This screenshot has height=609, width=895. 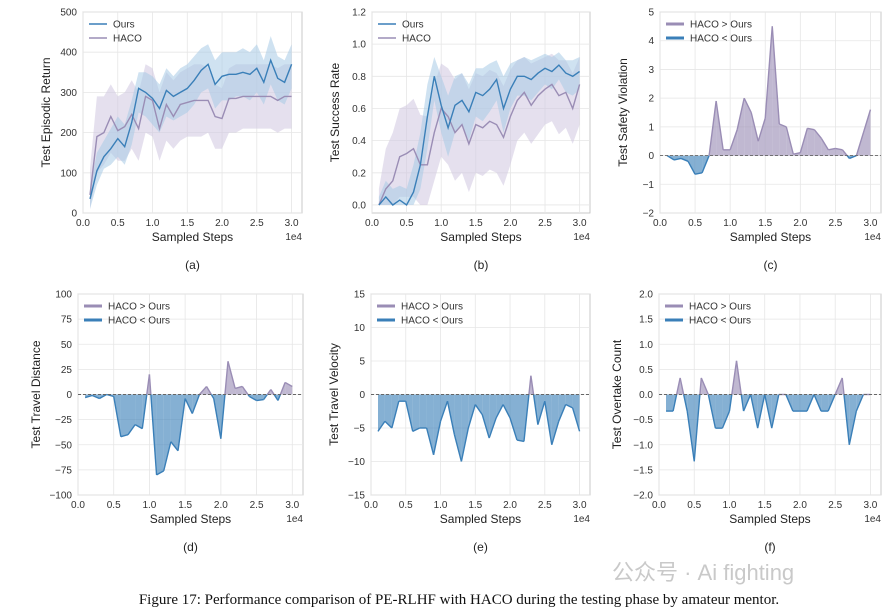 What do you see at coordinates (124, 25) in the screenshot?
I see `legend-label: Ours` at bounding box center [124, 25].